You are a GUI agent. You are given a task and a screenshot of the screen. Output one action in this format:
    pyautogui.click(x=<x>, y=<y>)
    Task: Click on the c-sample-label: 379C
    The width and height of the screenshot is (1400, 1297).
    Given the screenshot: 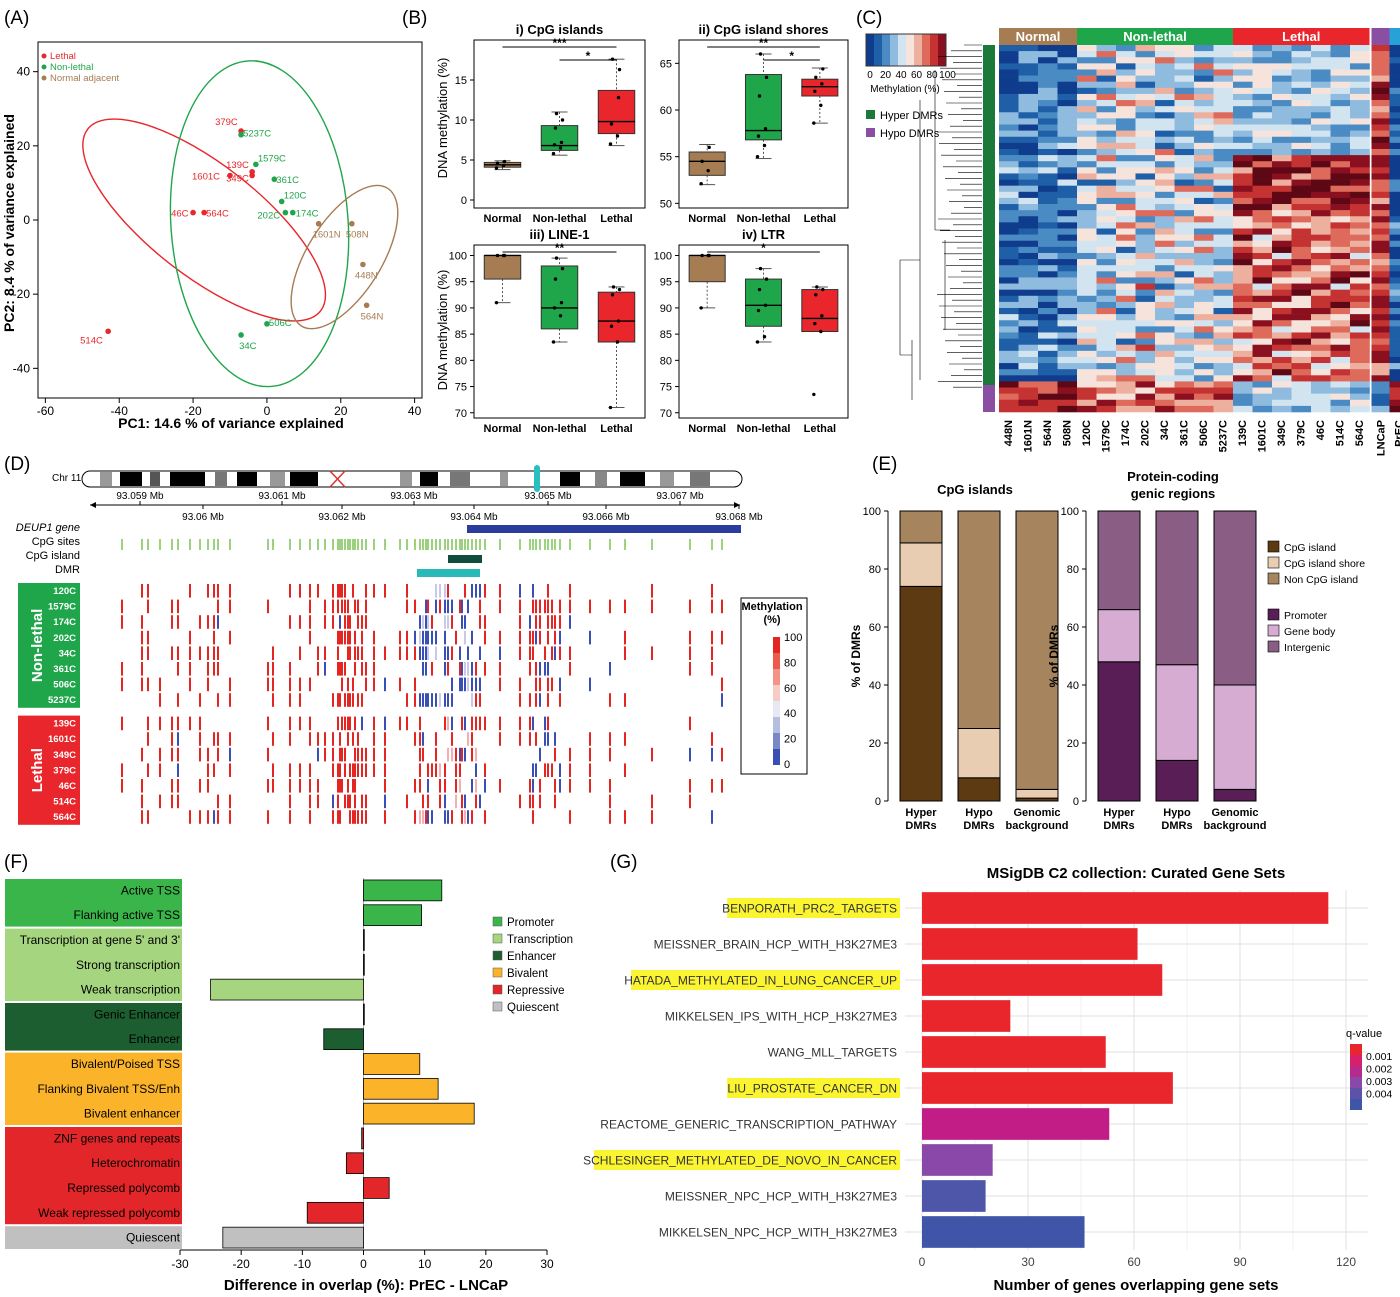 What is the action you would take?
    pyautogui.click(x=1302, y=433)
    